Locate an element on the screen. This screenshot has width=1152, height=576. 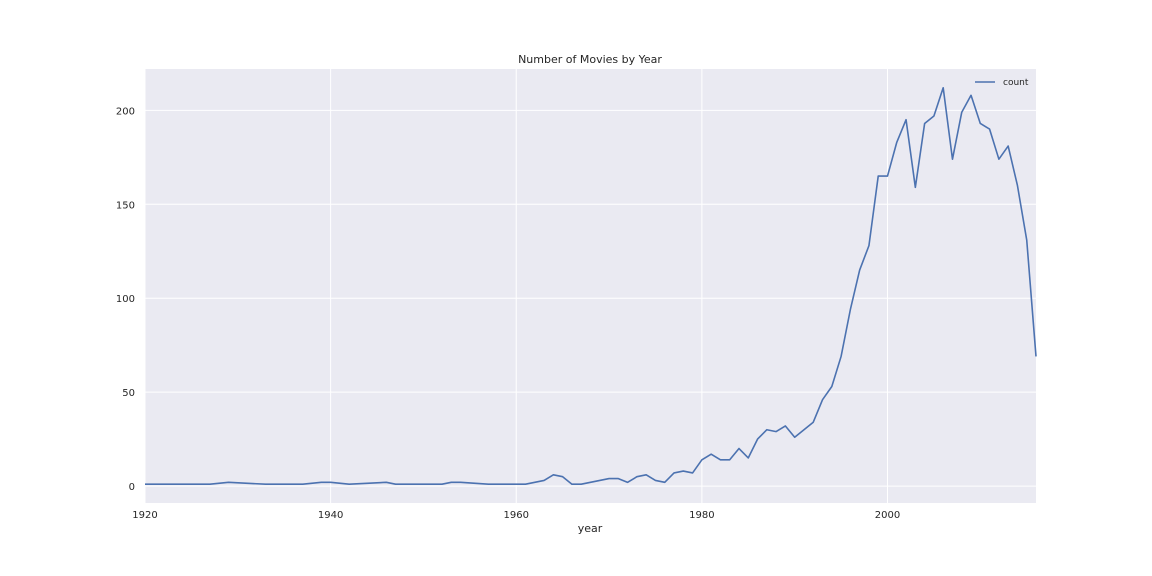
x-axis-ticks: 1920 1940 1960 1980 2000 is located at coordinates (516, 515).